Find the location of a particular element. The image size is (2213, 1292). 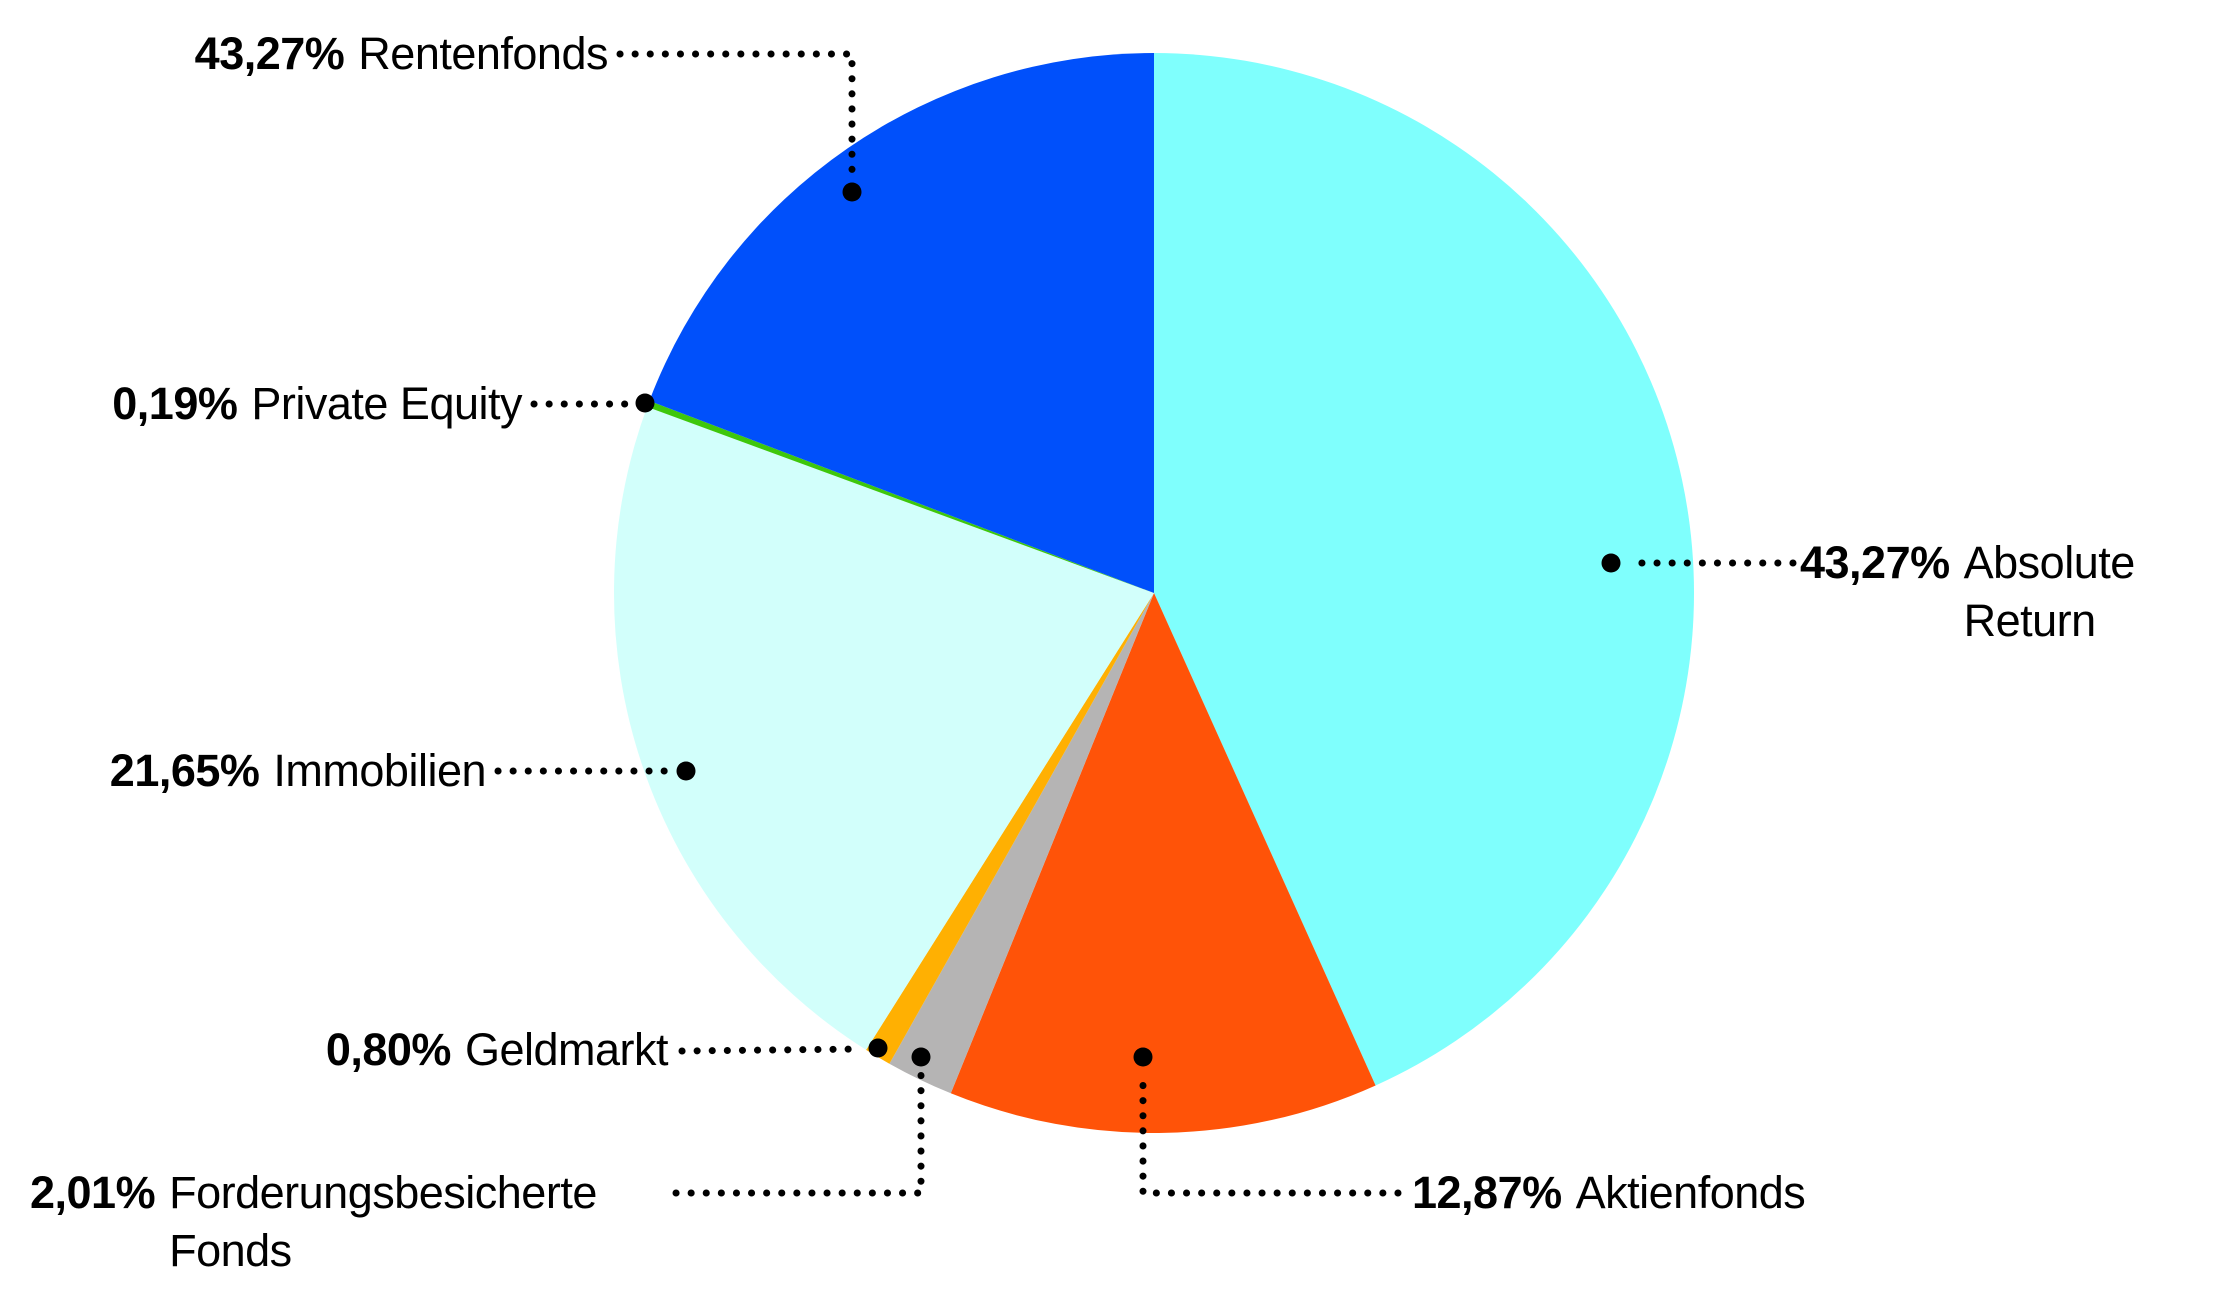

pie-slice-immobilien is located at coordinates (883, 728).